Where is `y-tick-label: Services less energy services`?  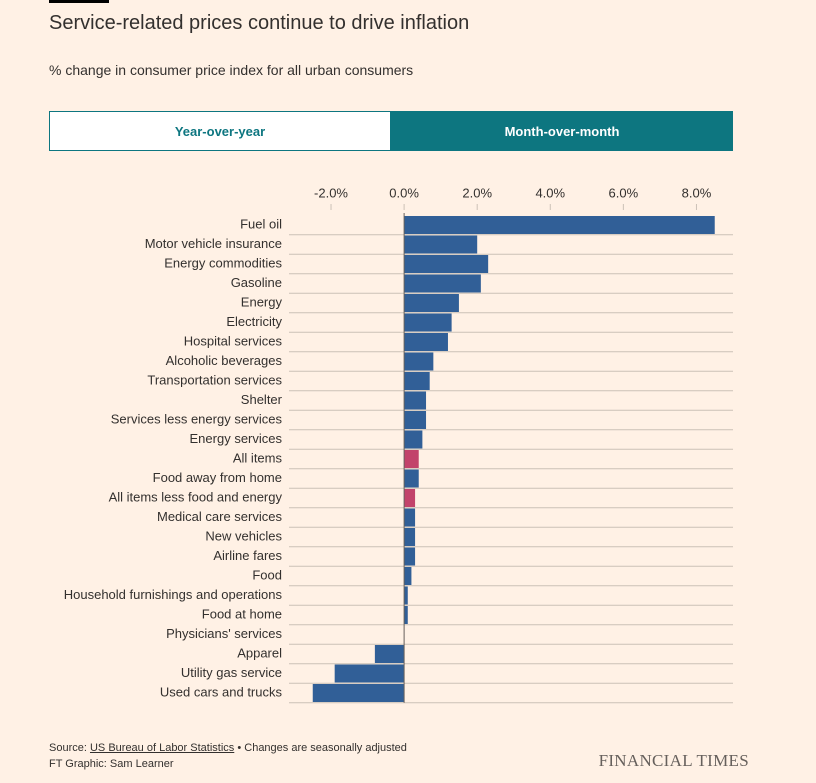 y-tick-label: Services less energy services is located at coordinates (197, 418).